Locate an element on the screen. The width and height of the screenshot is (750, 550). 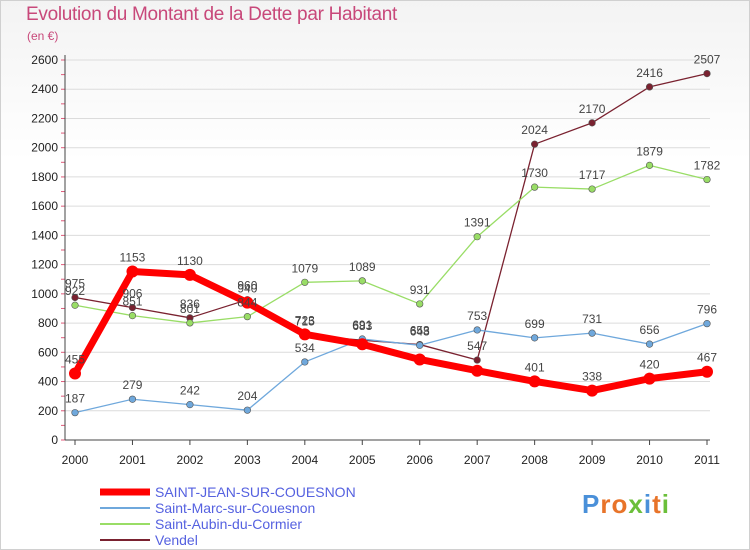
data-label: 683 is located at coordinates (362, 326).